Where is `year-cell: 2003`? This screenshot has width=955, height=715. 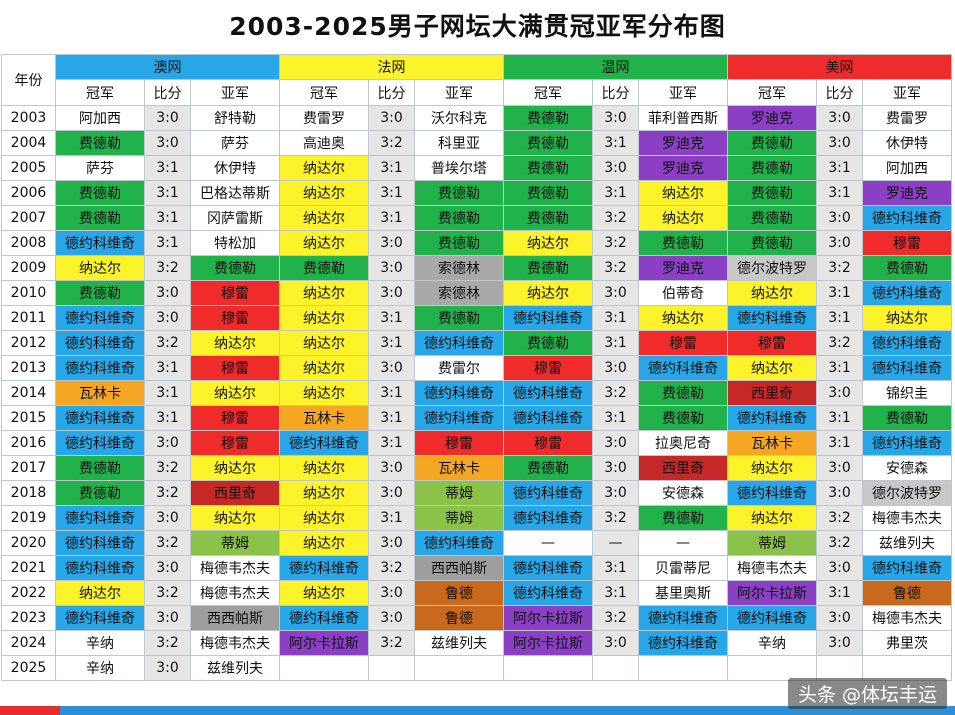 year-cell: 2003 is located at coordinates (28, 118).